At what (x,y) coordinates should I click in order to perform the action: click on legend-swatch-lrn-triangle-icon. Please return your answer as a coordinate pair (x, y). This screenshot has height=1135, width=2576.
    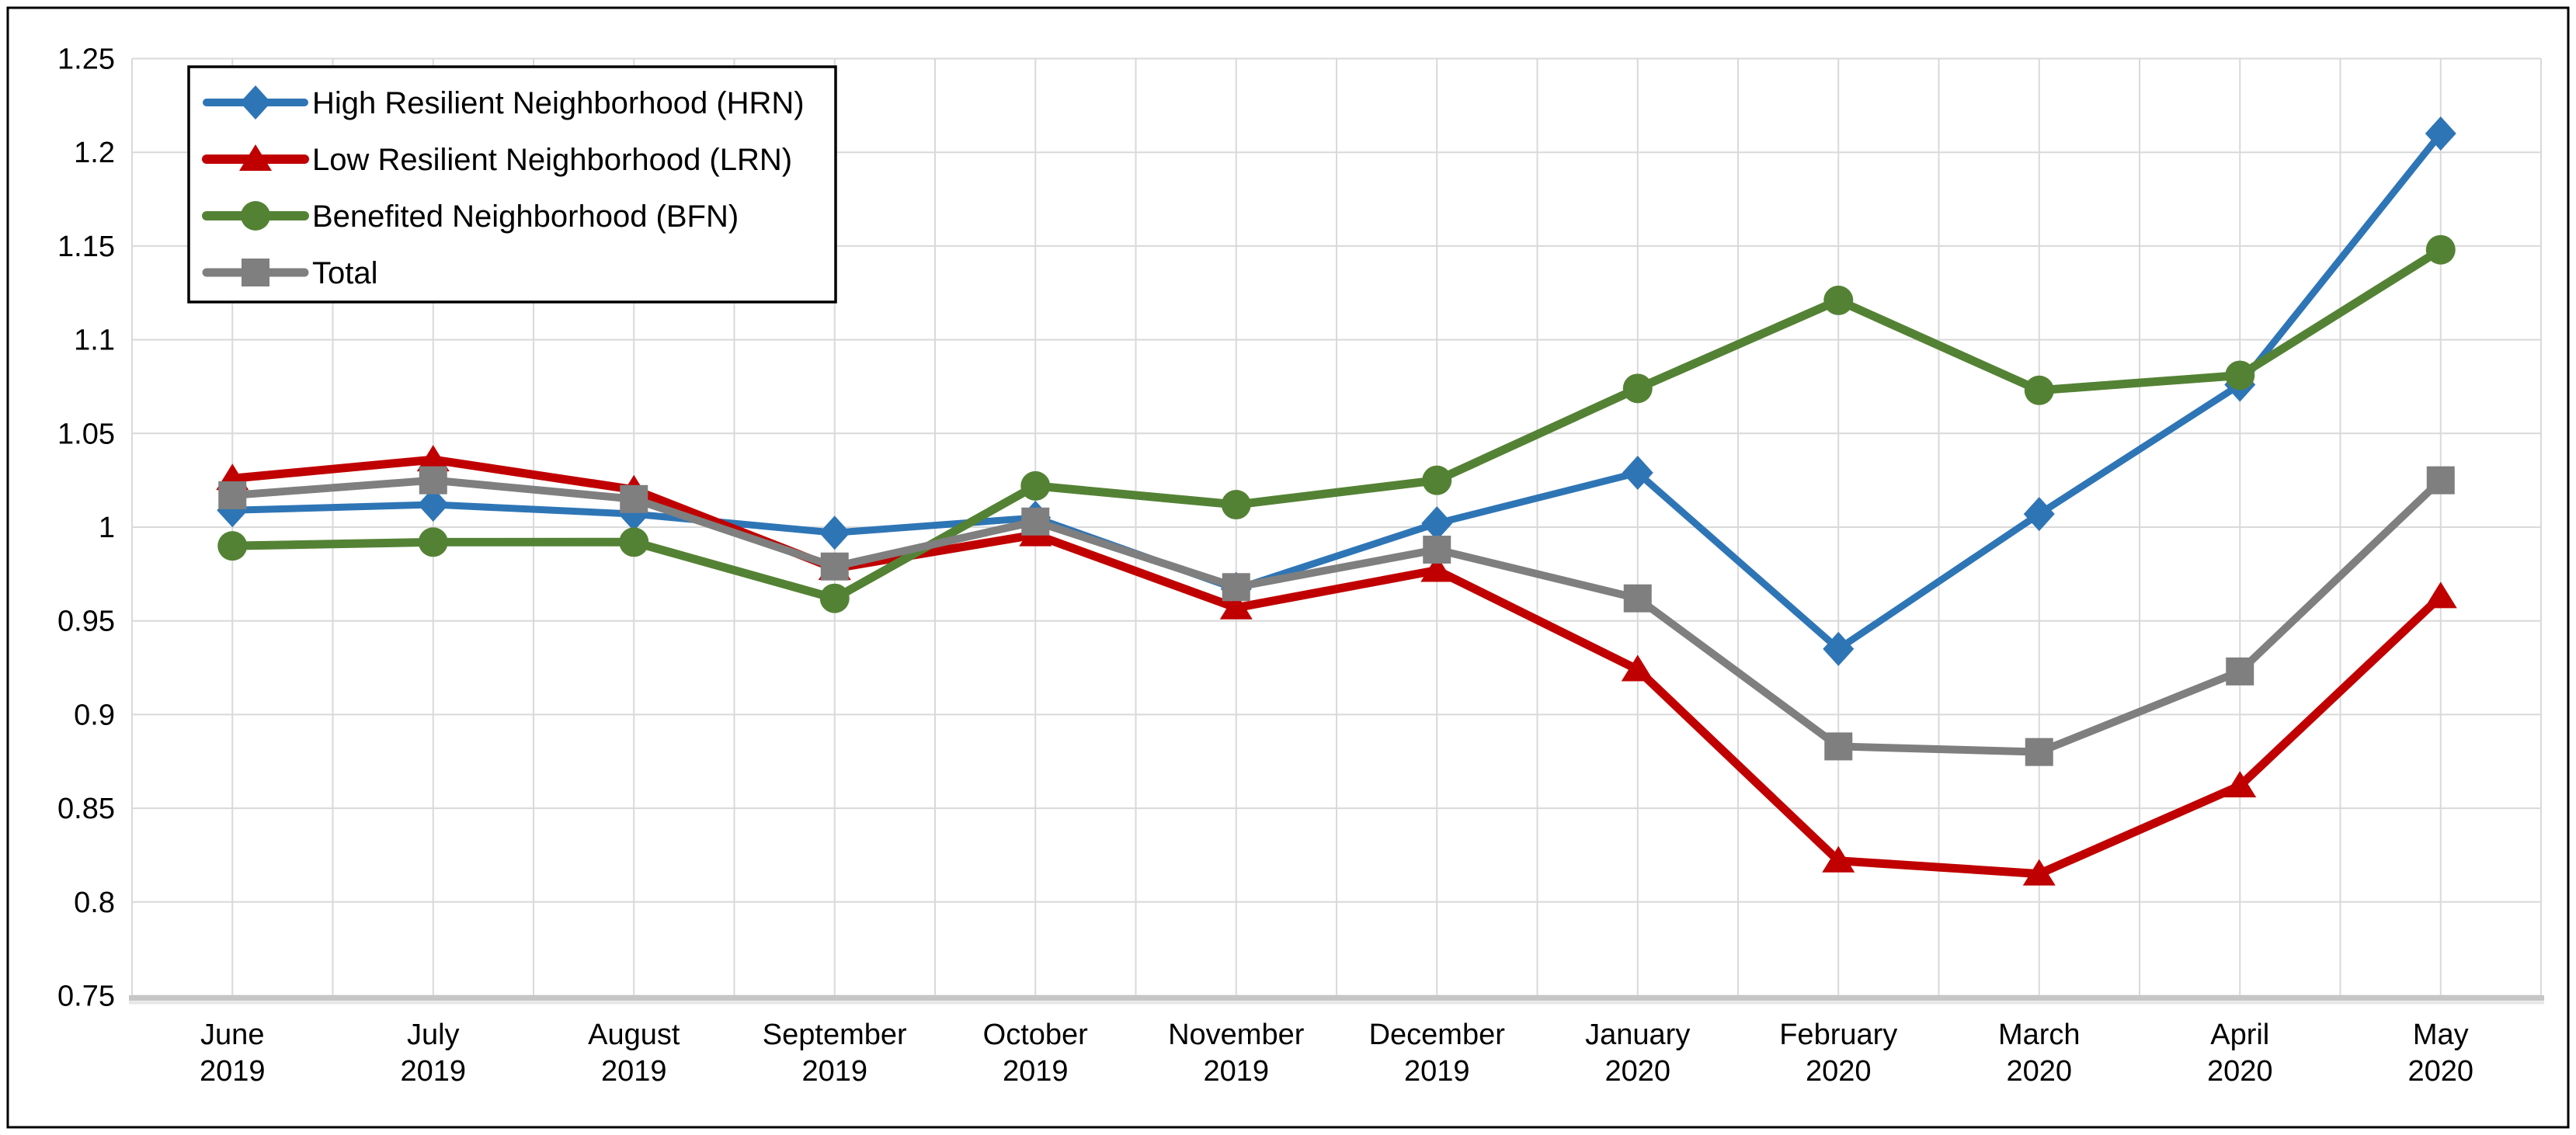
    Looking at the image, I should click on (255, 157).